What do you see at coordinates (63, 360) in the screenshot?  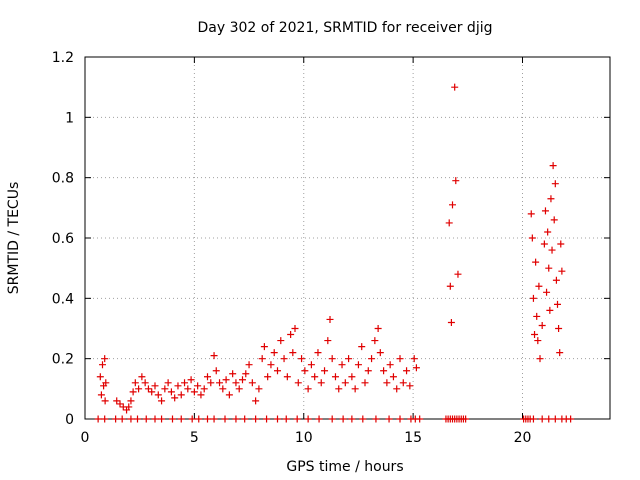 I see `y-tick-label: 0.2` at bounding box center [63, 360].